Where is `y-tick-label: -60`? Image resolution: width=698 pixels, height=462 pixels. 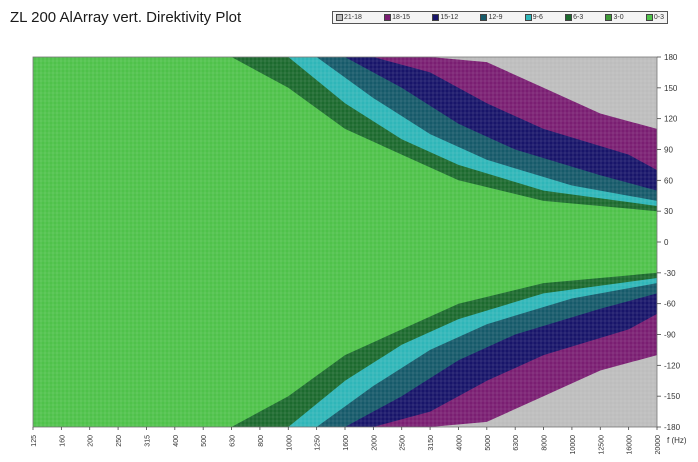
y-tick-label: -60 is located at coordinates (670, 304).